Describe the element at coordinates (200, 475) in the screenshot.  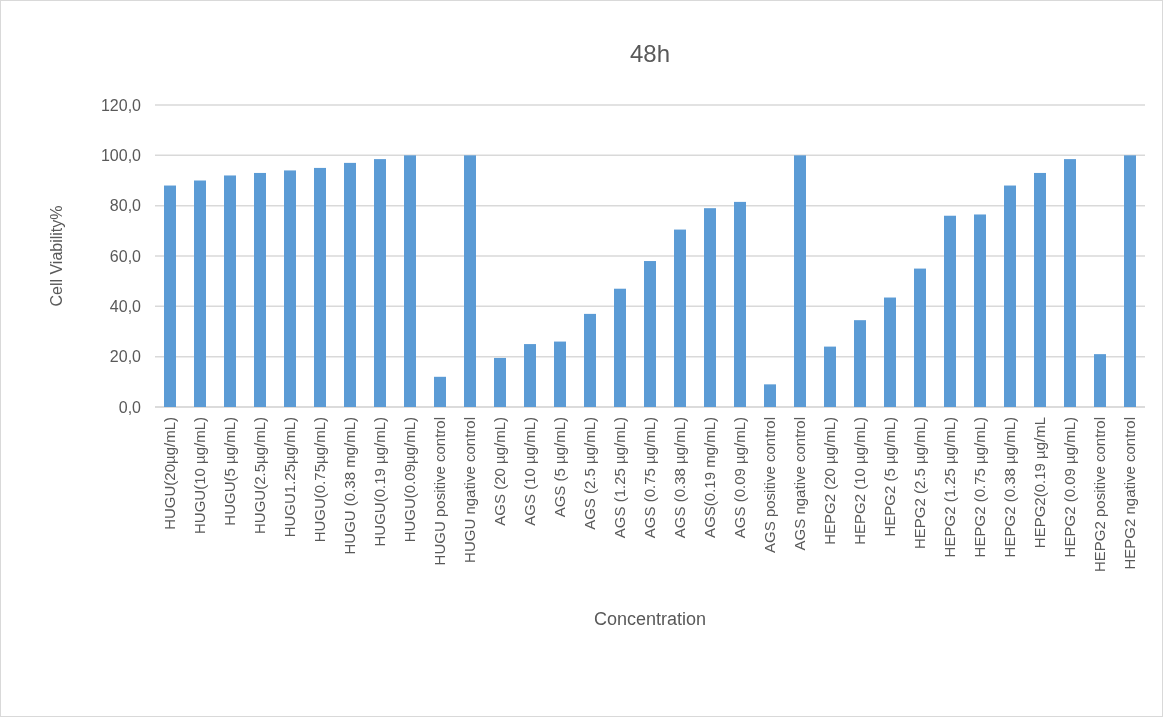
I see `x-tick-label: HUGU(10 µg/mL)` at that location.